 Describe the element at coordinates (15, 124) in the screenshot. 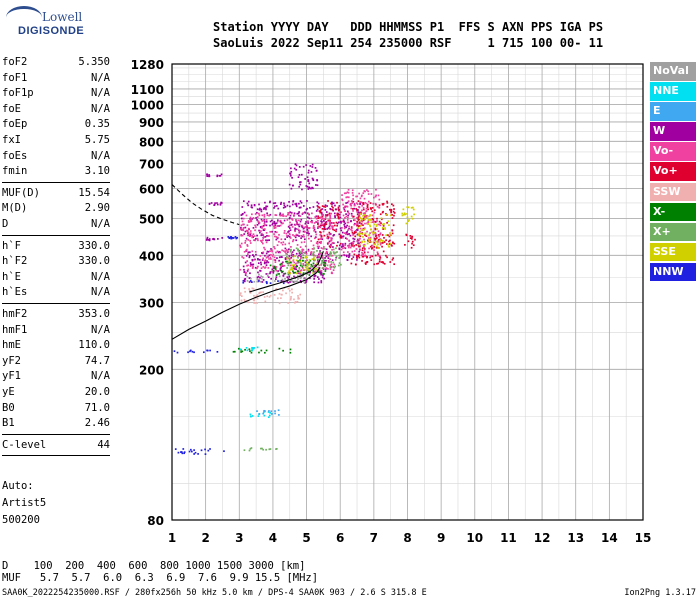

I see `param-label: foEp` at that location.